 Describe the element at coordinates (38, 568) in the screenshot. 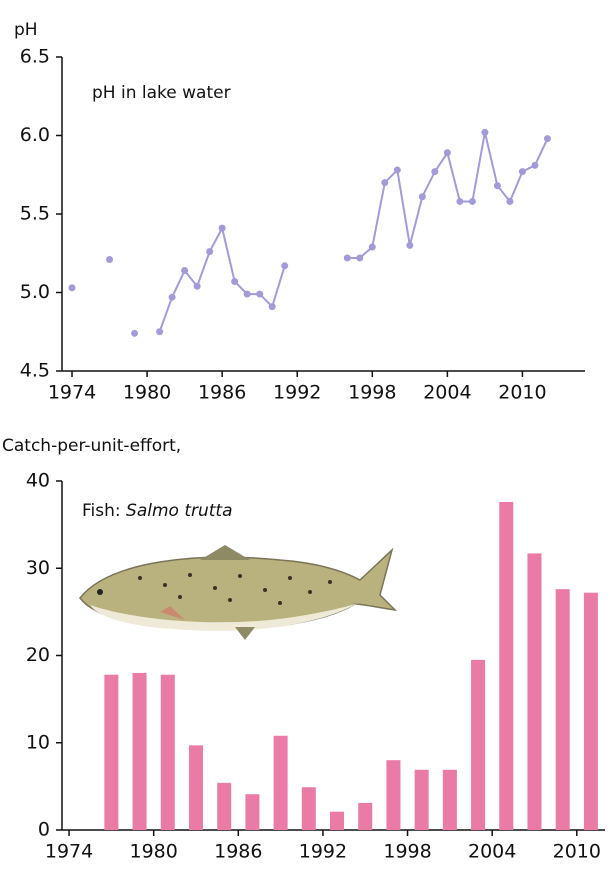

I see `y-tick-label: 30` at that location.